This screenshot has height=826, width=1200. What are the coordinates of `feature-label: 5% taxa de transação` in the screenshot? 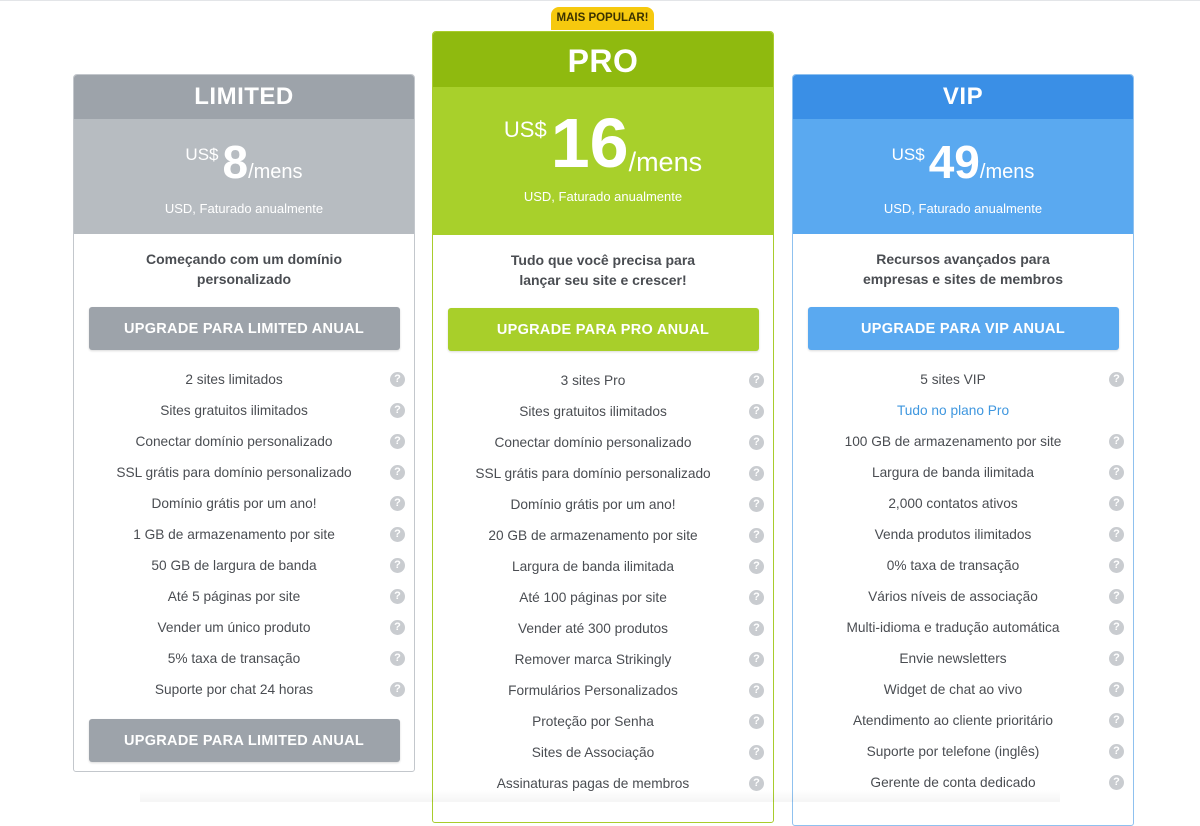 It's located at (234, 658).